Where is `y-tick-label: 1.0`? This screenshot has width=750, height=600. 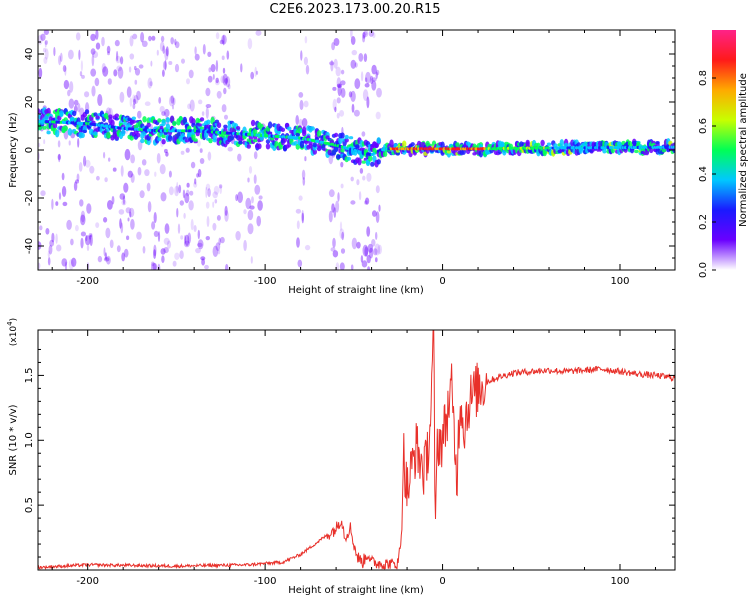 y-tick-label: 1.0 is located at coordinates (29, 440).